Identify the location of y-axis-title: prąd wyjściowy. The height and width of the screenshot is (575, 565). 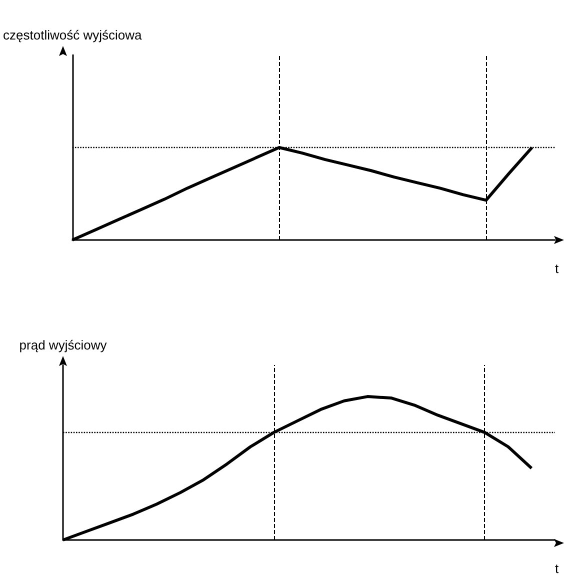
(63, 345).